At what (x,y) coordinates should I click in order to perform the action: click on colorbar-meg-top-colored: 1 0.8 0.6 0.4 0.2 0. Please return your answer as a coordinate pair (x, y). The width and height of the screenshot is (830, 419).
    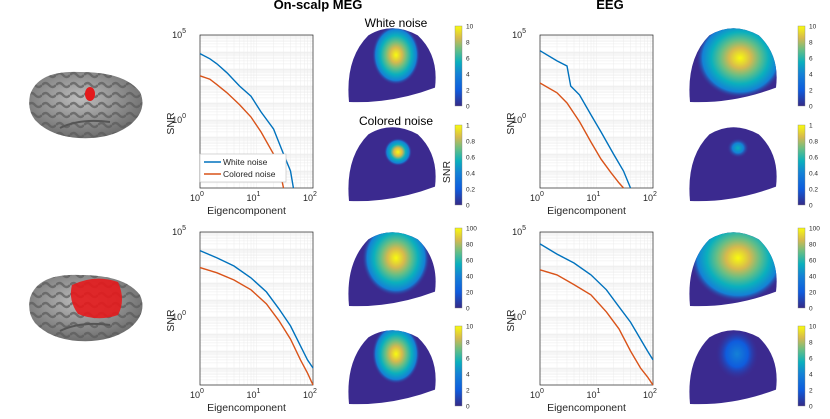
    Looking at the image, I should click on (464, 166).